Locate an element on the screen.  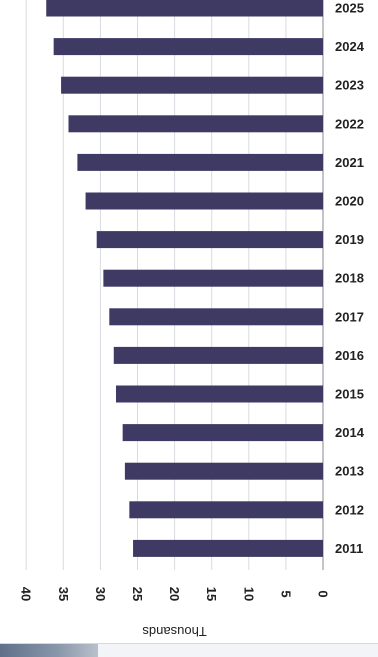
bar-2013 is located at coordinates (223, 471).